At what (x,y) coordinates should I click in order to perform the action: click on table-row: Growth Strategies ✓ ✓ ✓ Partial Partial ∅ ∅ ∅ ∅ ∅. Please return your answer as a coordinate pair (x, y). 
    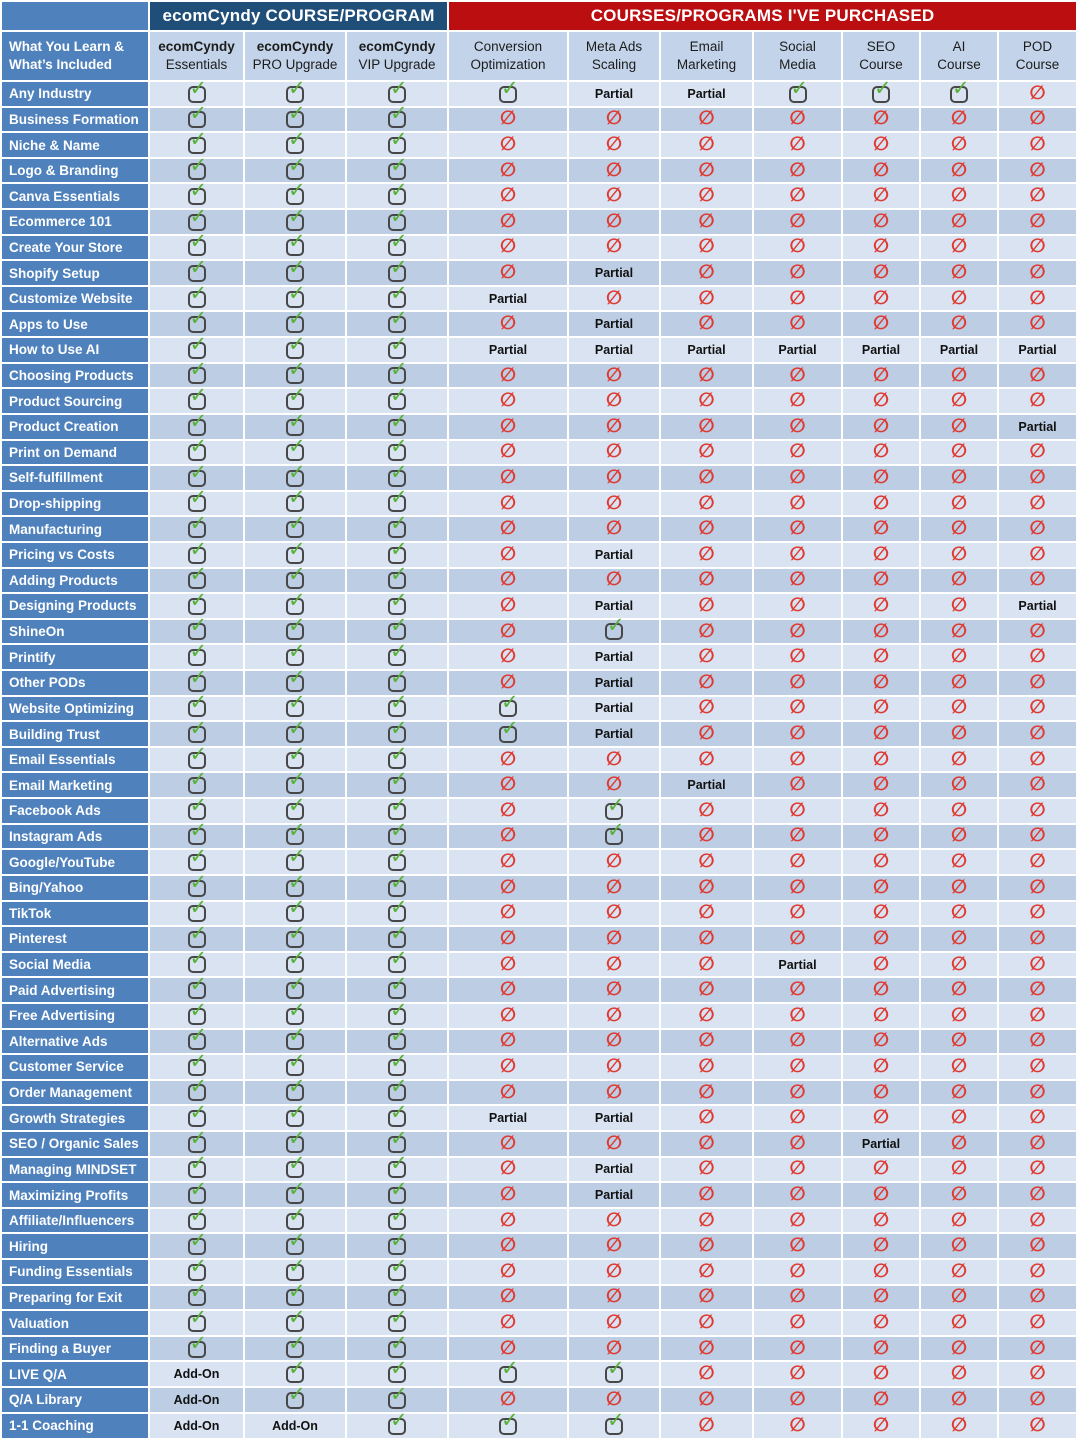
    Looking at the image, I should click on (538, 1117).